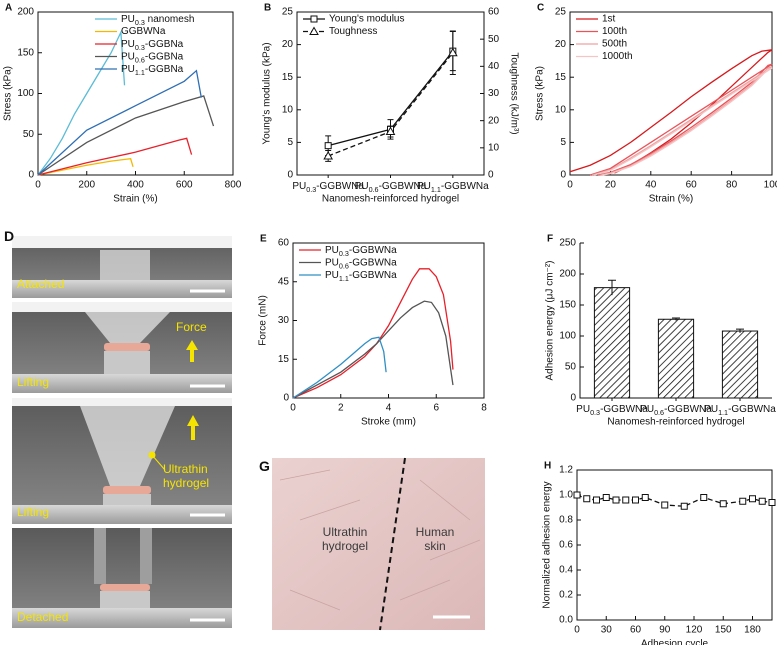 The image size is (777, 645). Describe the element at coordinates (390, 93) in the screenshot. I see `plot-frame` at that location.